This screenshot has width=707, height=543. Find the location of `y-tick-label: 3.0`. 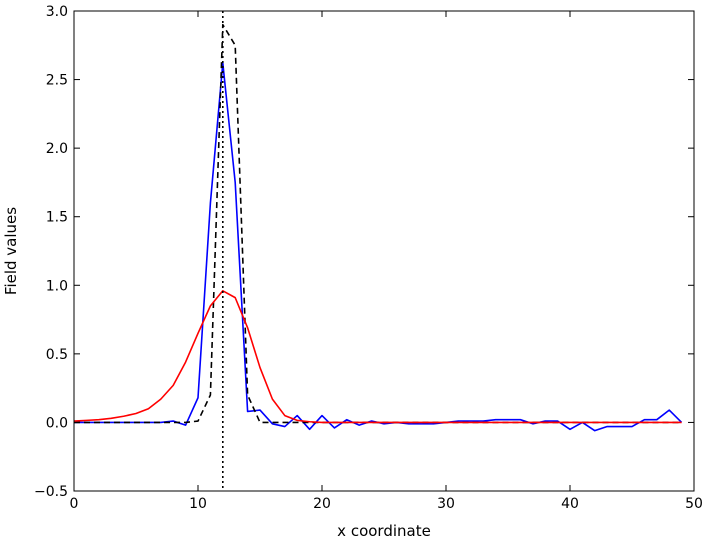

y-tick-label: 3.0 is located at coordinates (57, 12).